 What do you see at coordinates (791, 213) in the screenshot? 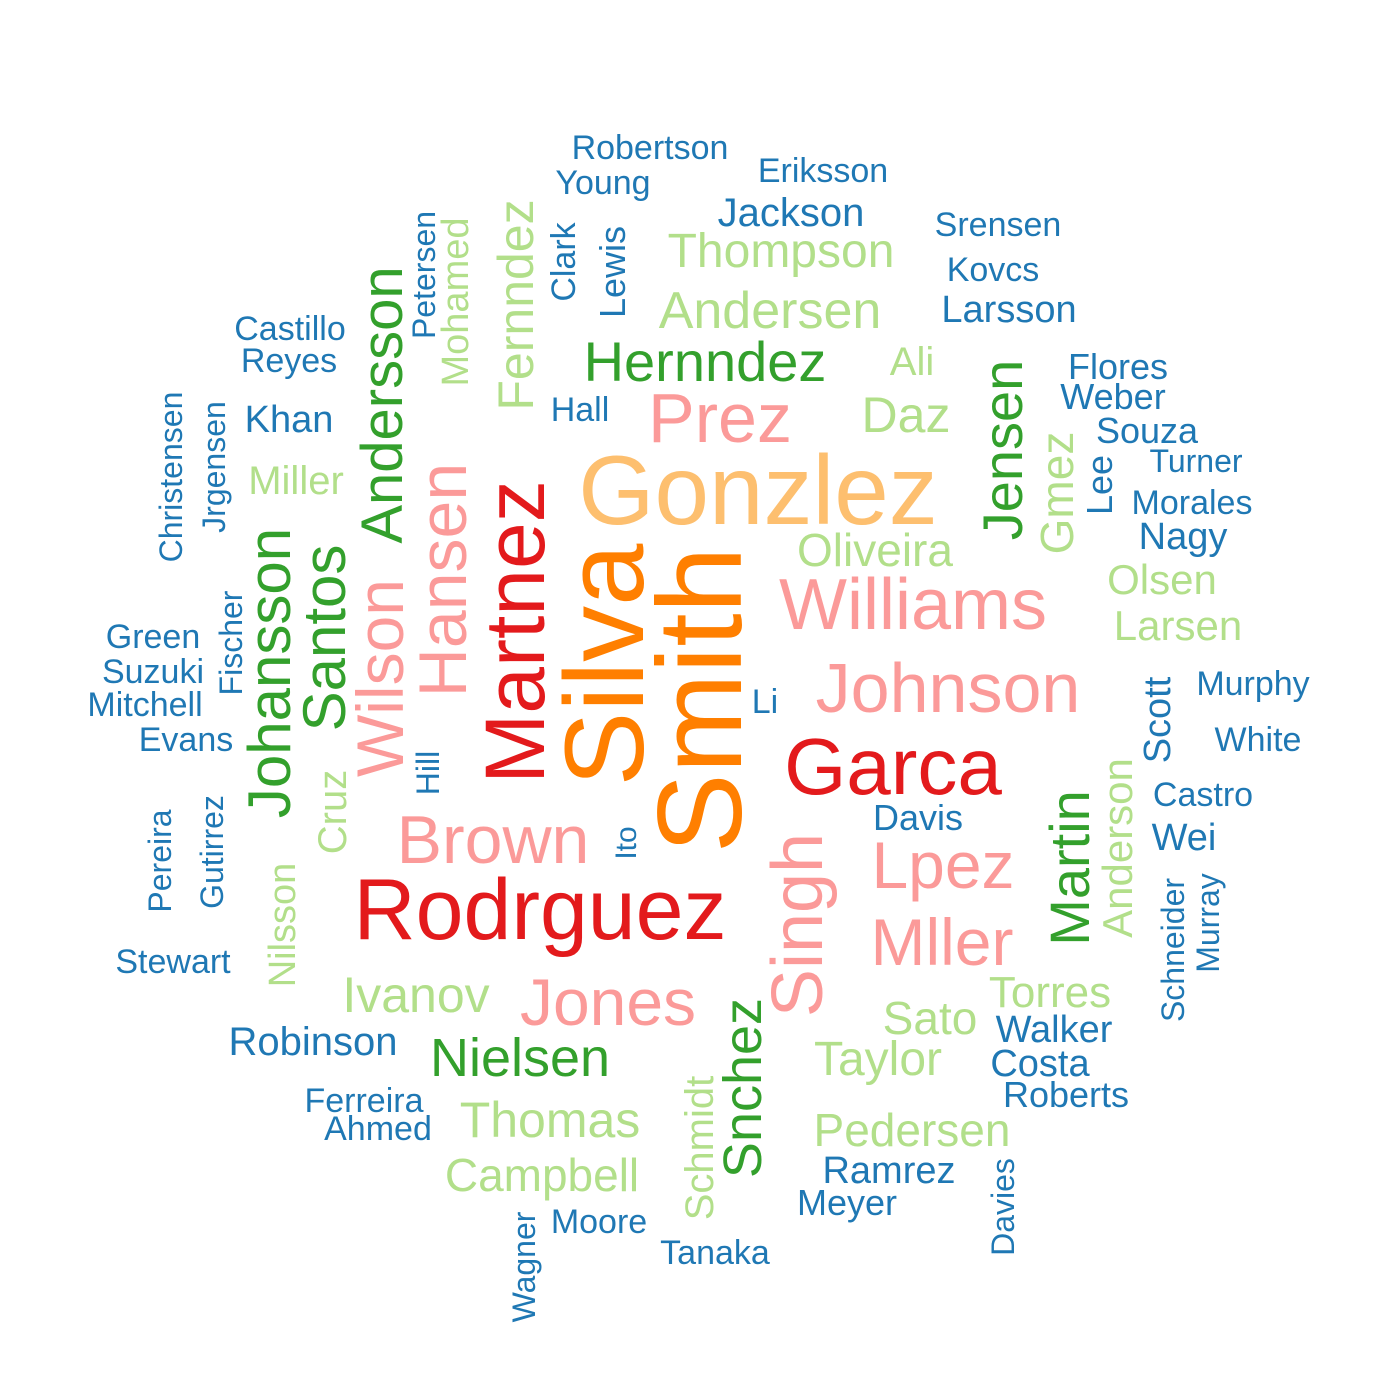
I see `word: Jackson` at bounding box center [791, 213].